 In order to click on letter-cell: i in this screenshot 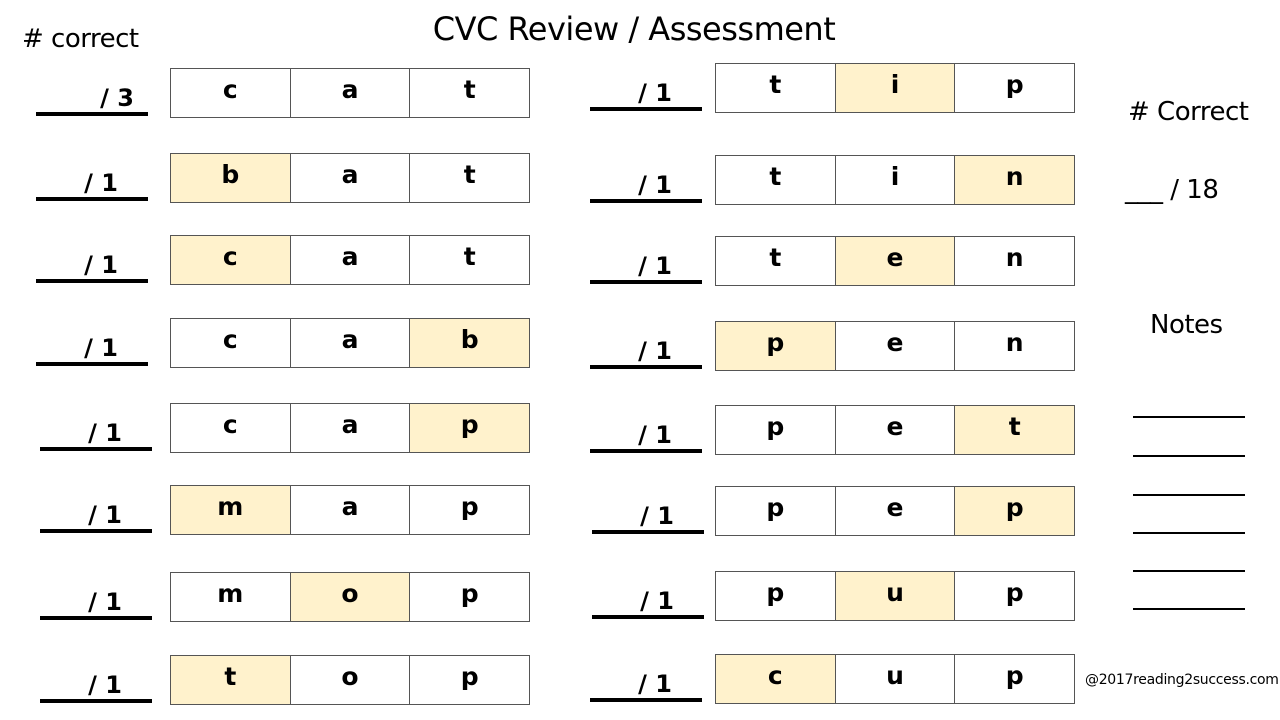, I will do `click(895, 180)`.